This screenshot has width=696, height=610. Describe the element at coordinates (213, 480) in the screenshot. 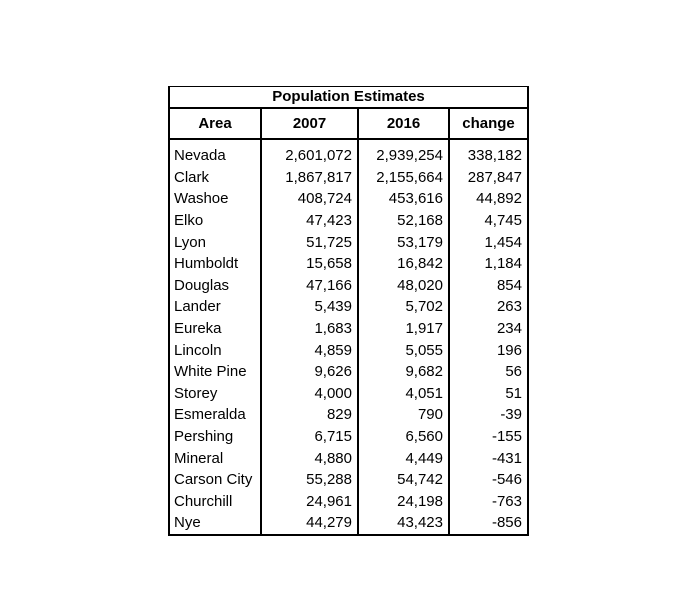

I see `cell-area: Carson City` at that location.